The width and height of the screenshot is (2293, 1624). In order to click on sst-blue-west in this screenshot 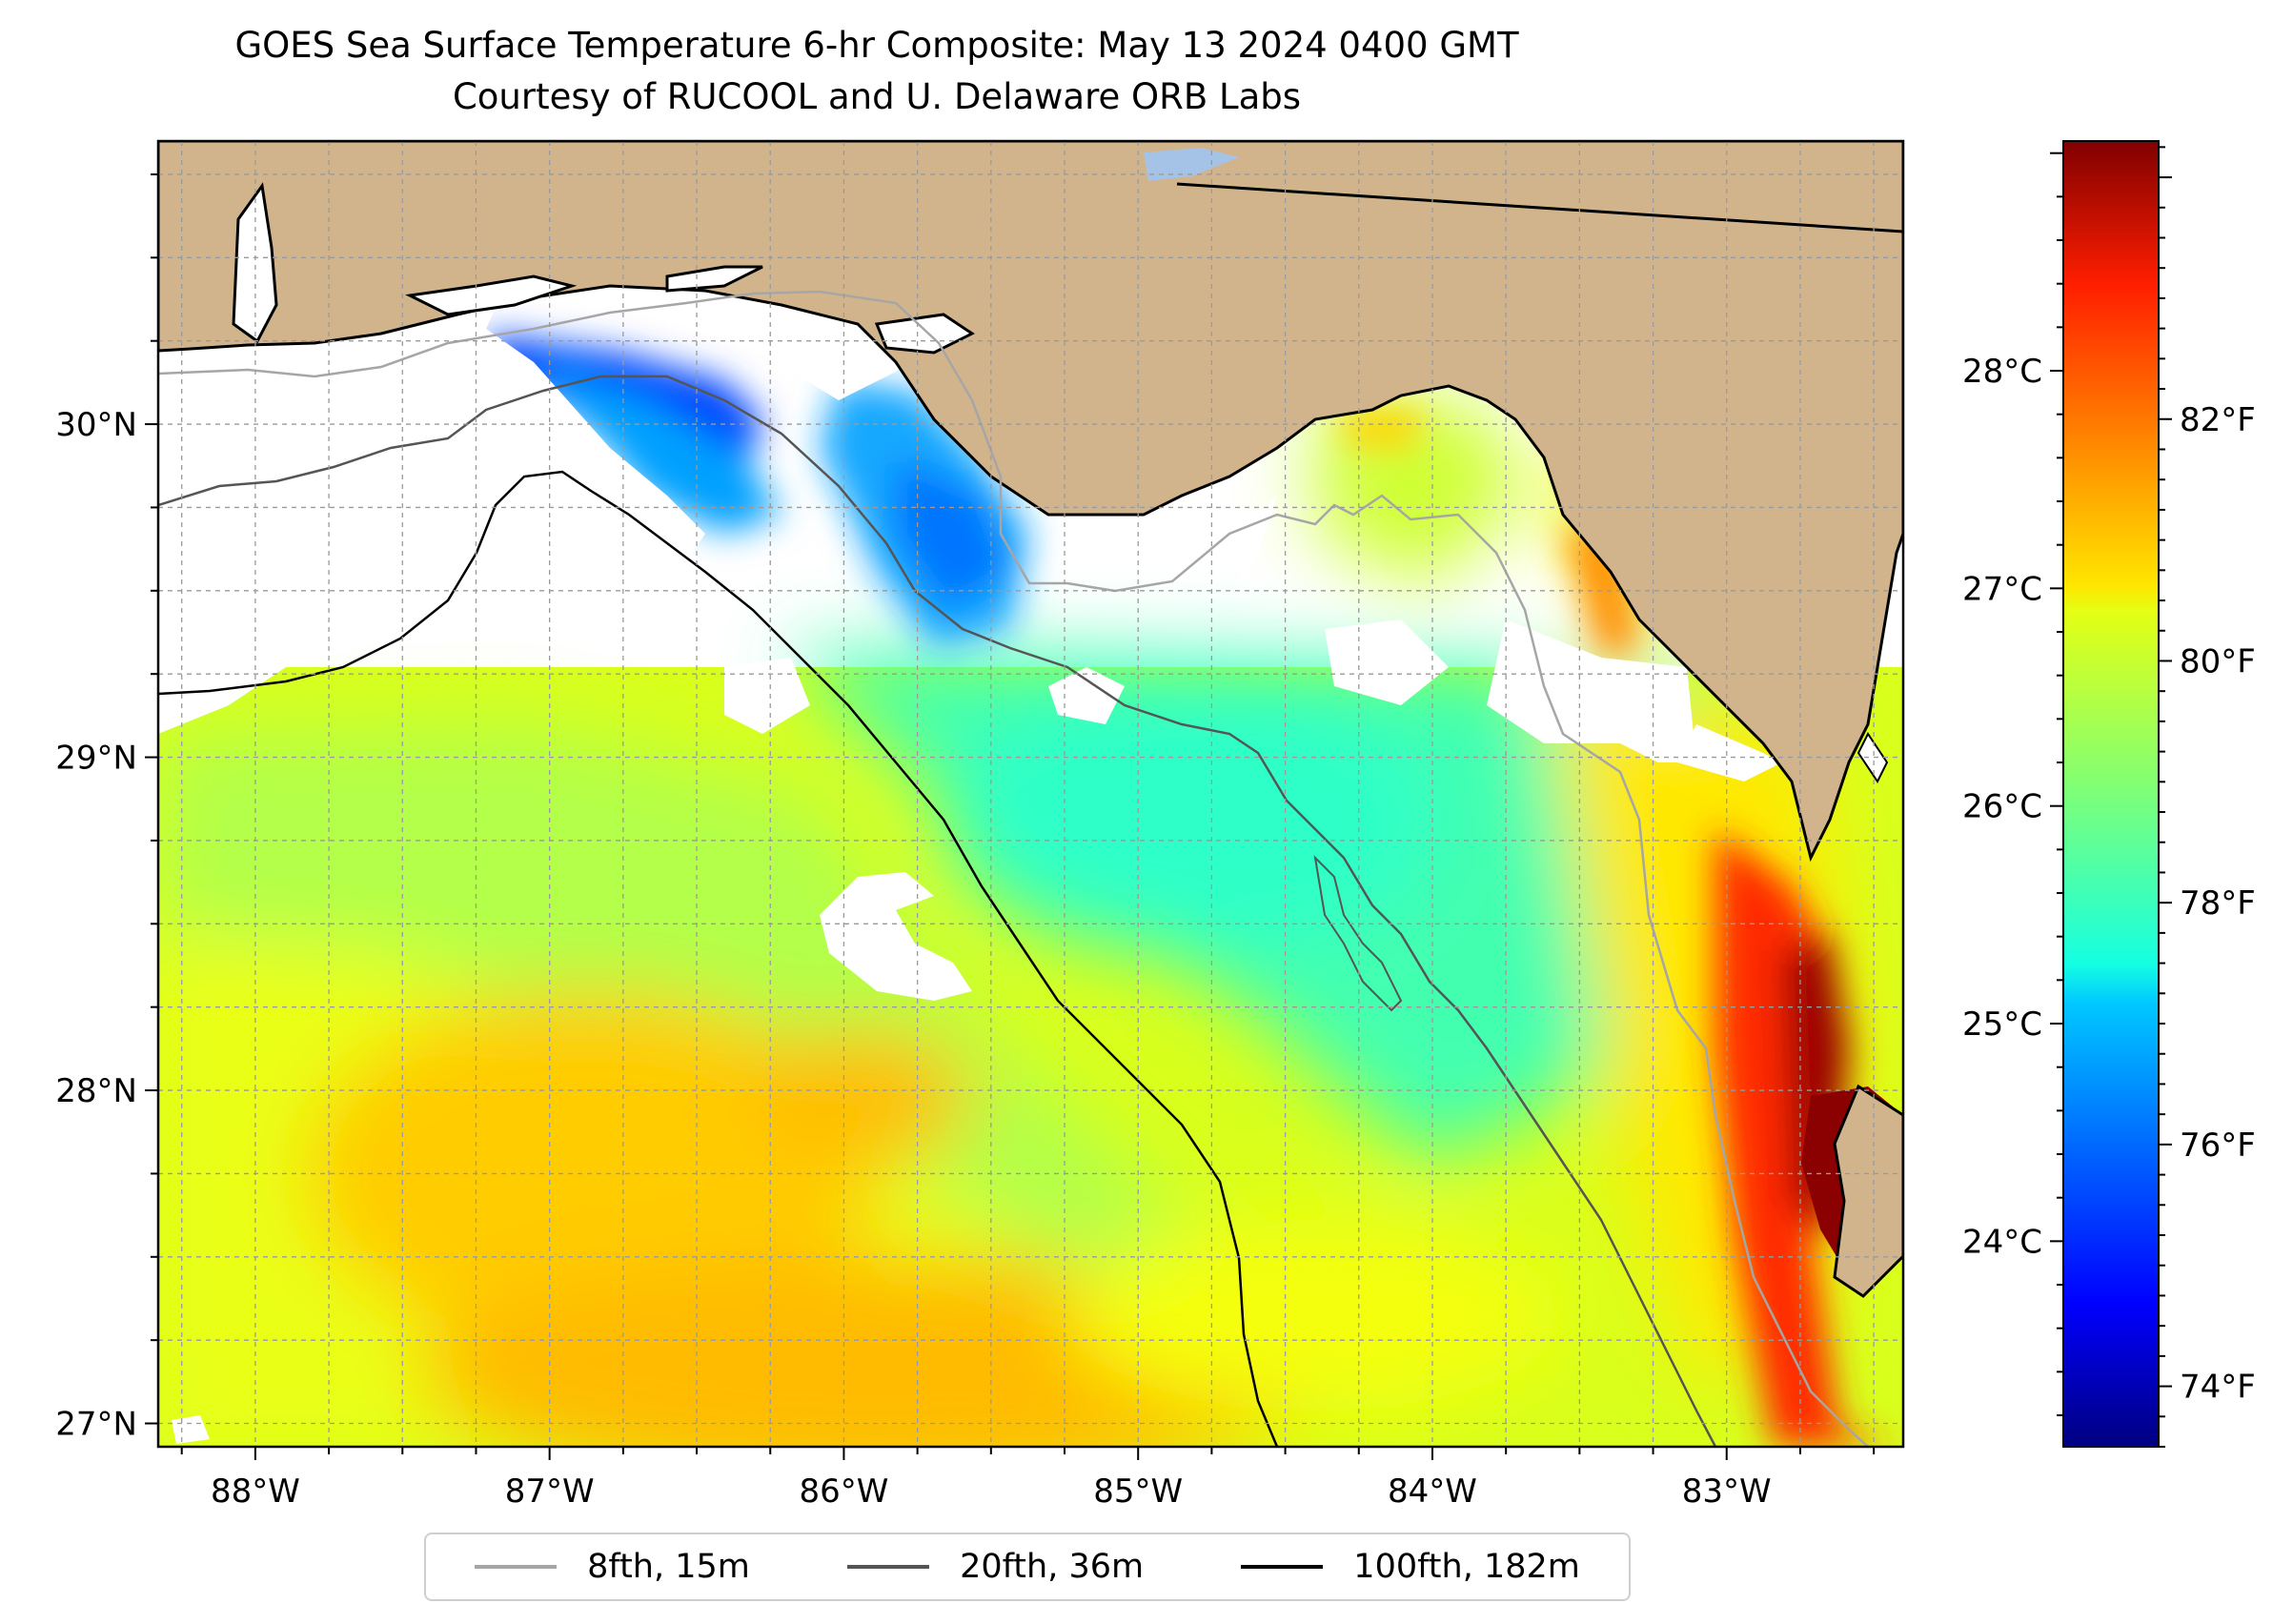, I will do `click(658, 448)`.